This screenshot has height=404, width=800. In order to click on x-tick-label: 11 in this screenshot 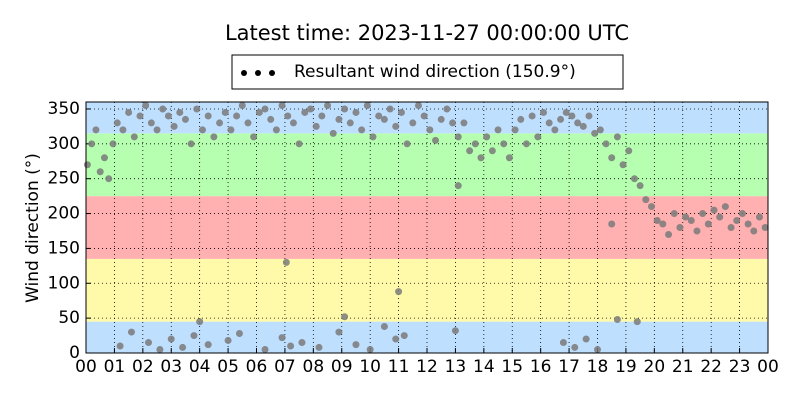, I will do `click(399, 367)`.